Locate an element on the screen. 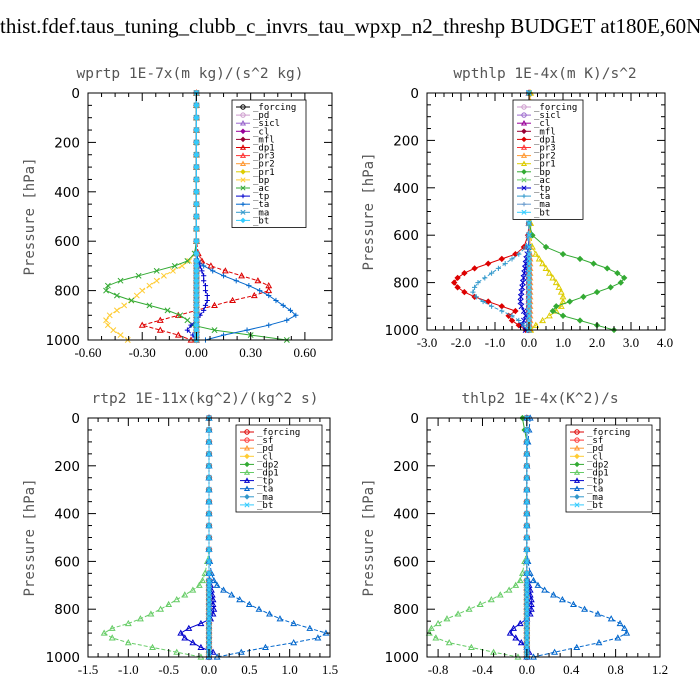 Image resolution: width=700 pixels, height=700 pixels. x-tick-label: -3.0 is located at coordinates (427, 342).